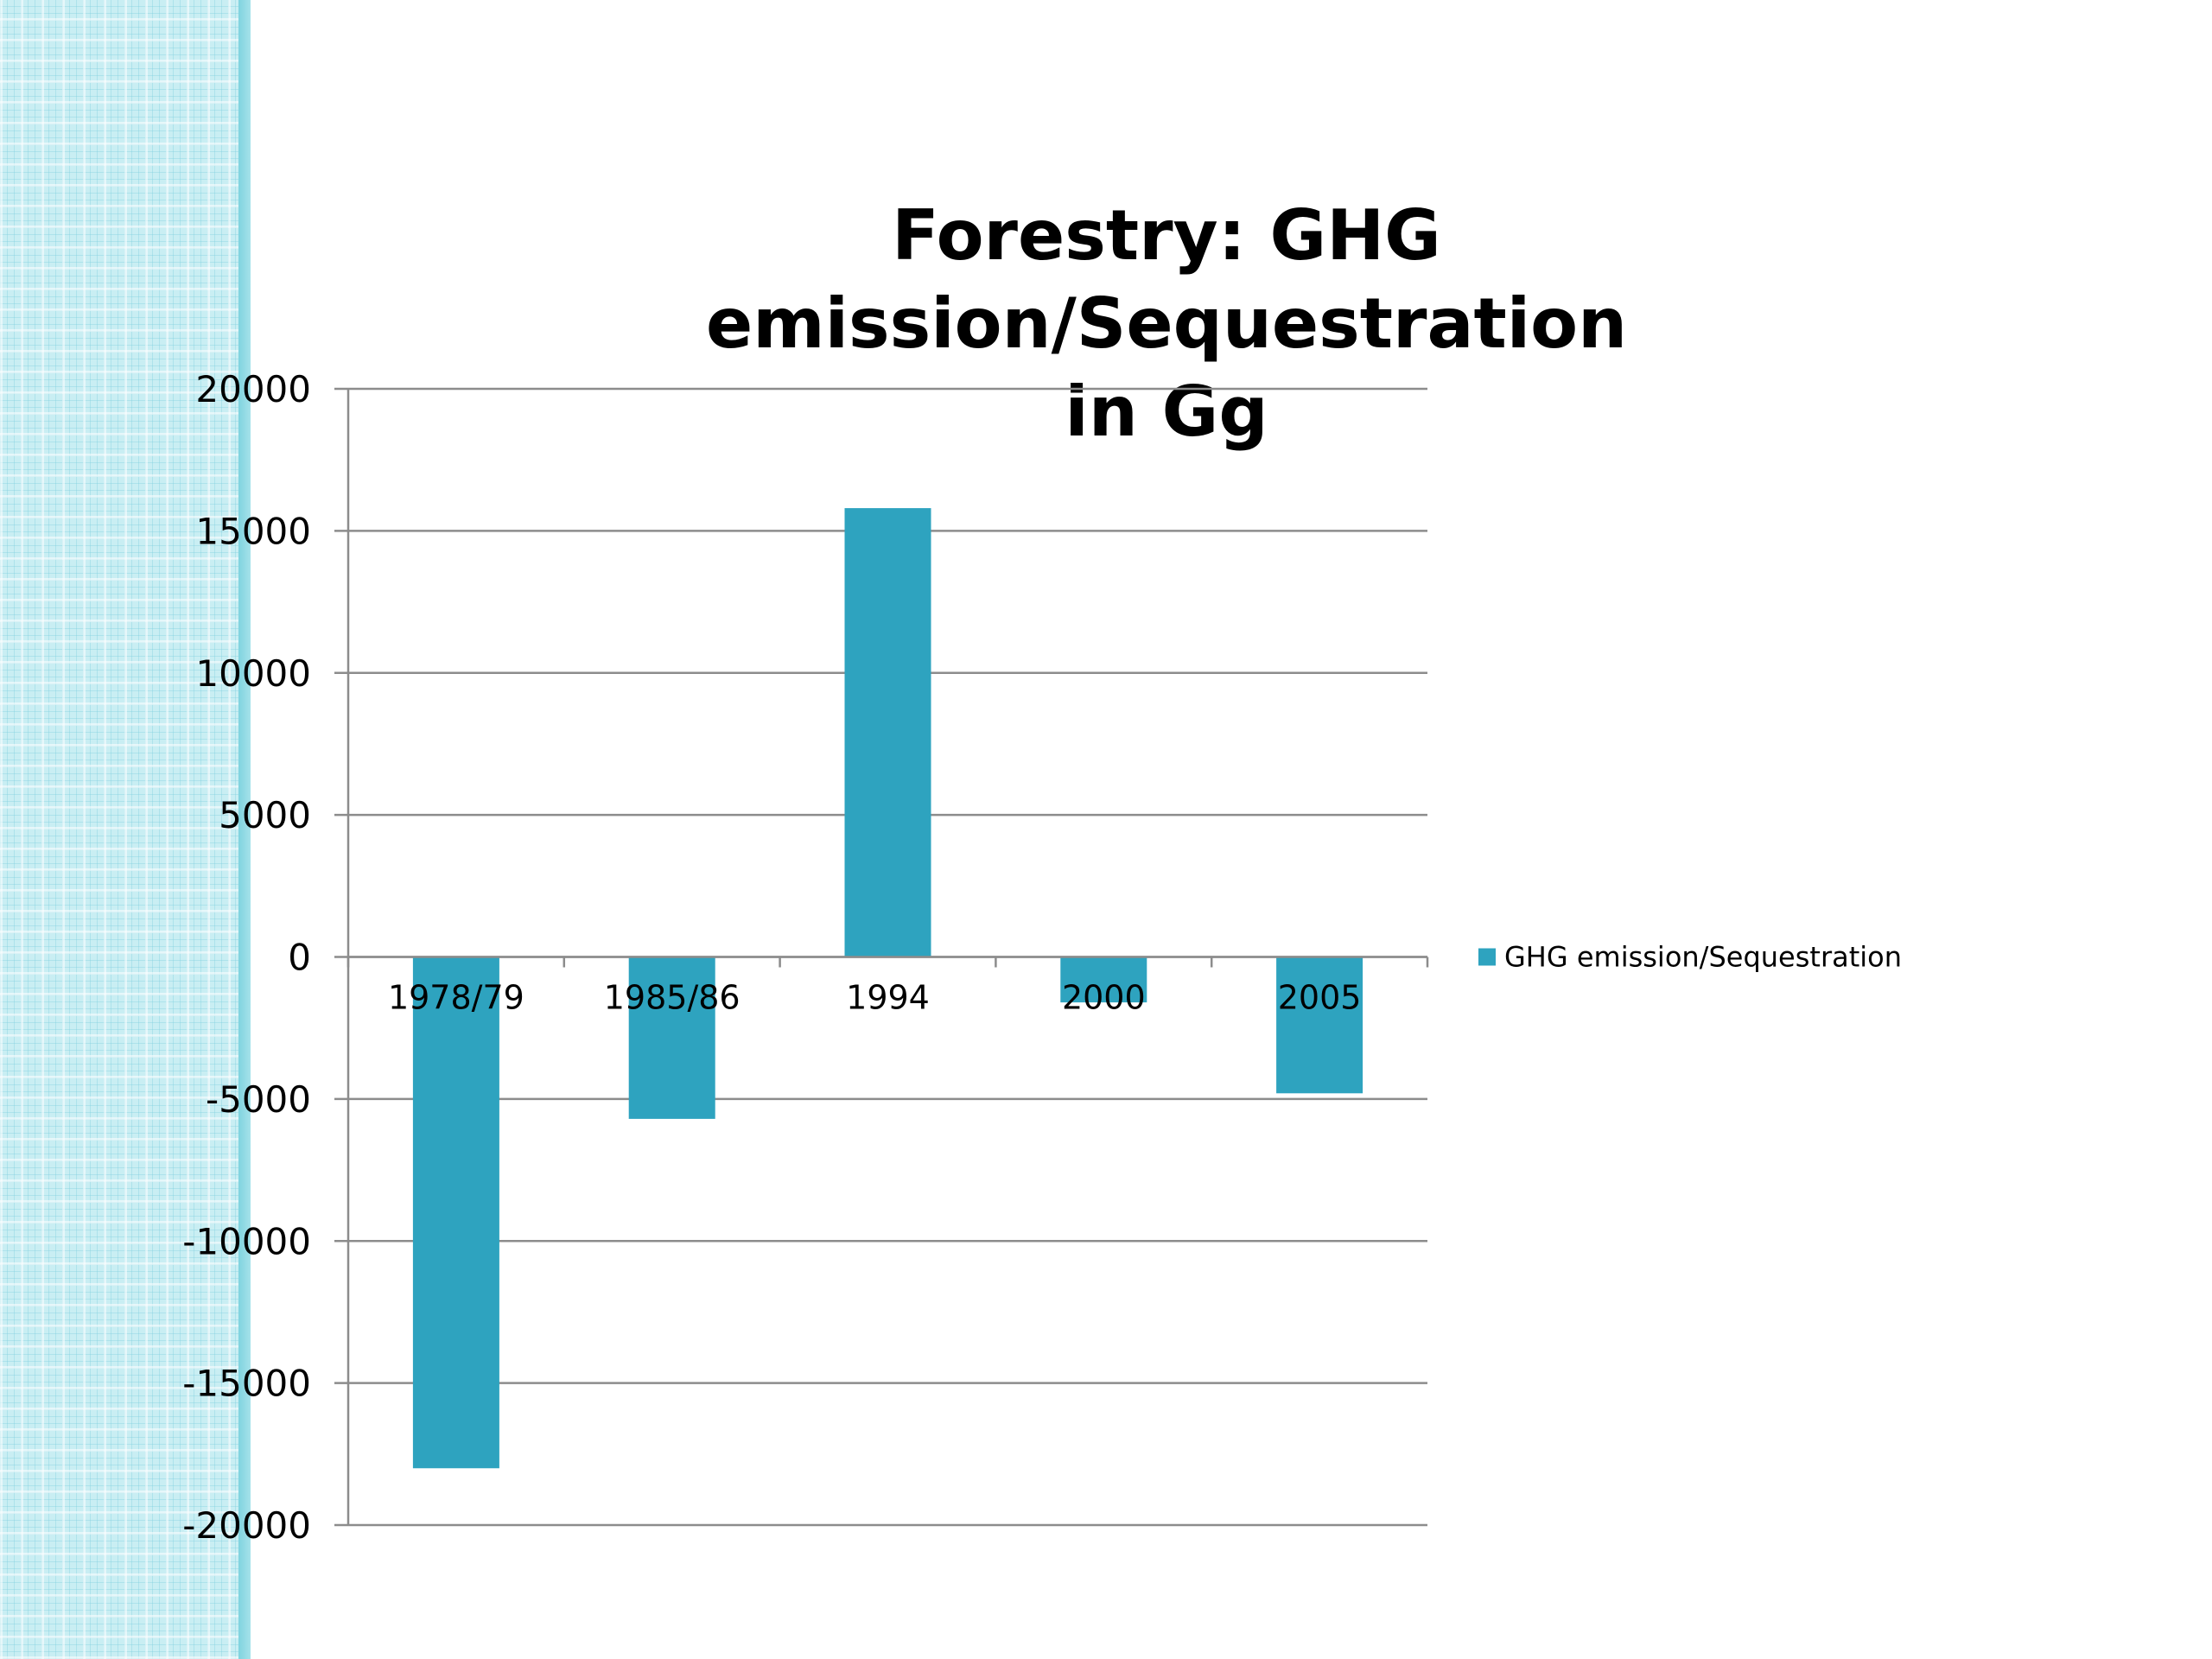 This screenshot has height=1659, width=2212. Describe the element at coordinates (1166, 412) in the screenshot. I see `chart-title-line-2: in Gg` at that location.